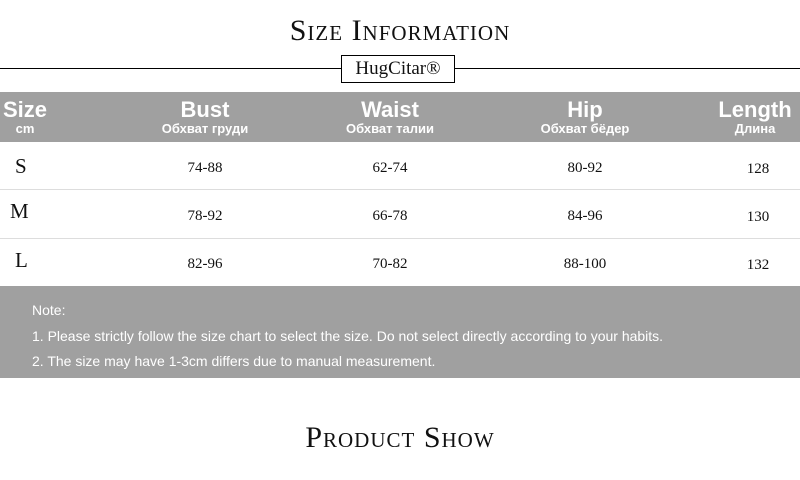 This screenshot has height=480, width=800. What do you see at coordinates (758, 217) in the screenshot?
I see `length-cell: 130` at bounding box center [758, 217].